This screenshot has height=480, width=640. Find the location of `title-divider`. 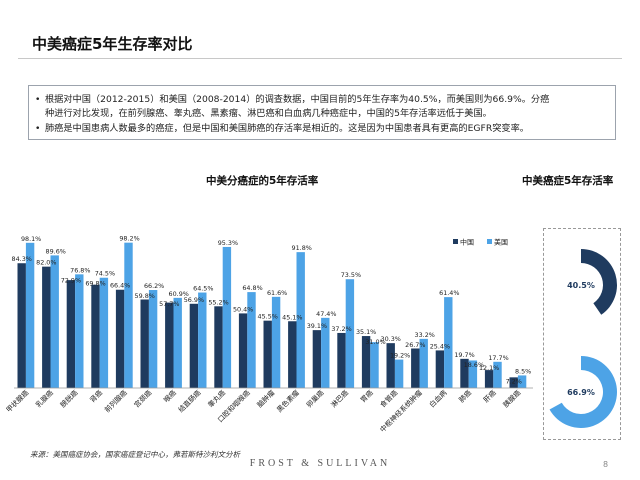

title-divider is located at coordinates (320, 58).